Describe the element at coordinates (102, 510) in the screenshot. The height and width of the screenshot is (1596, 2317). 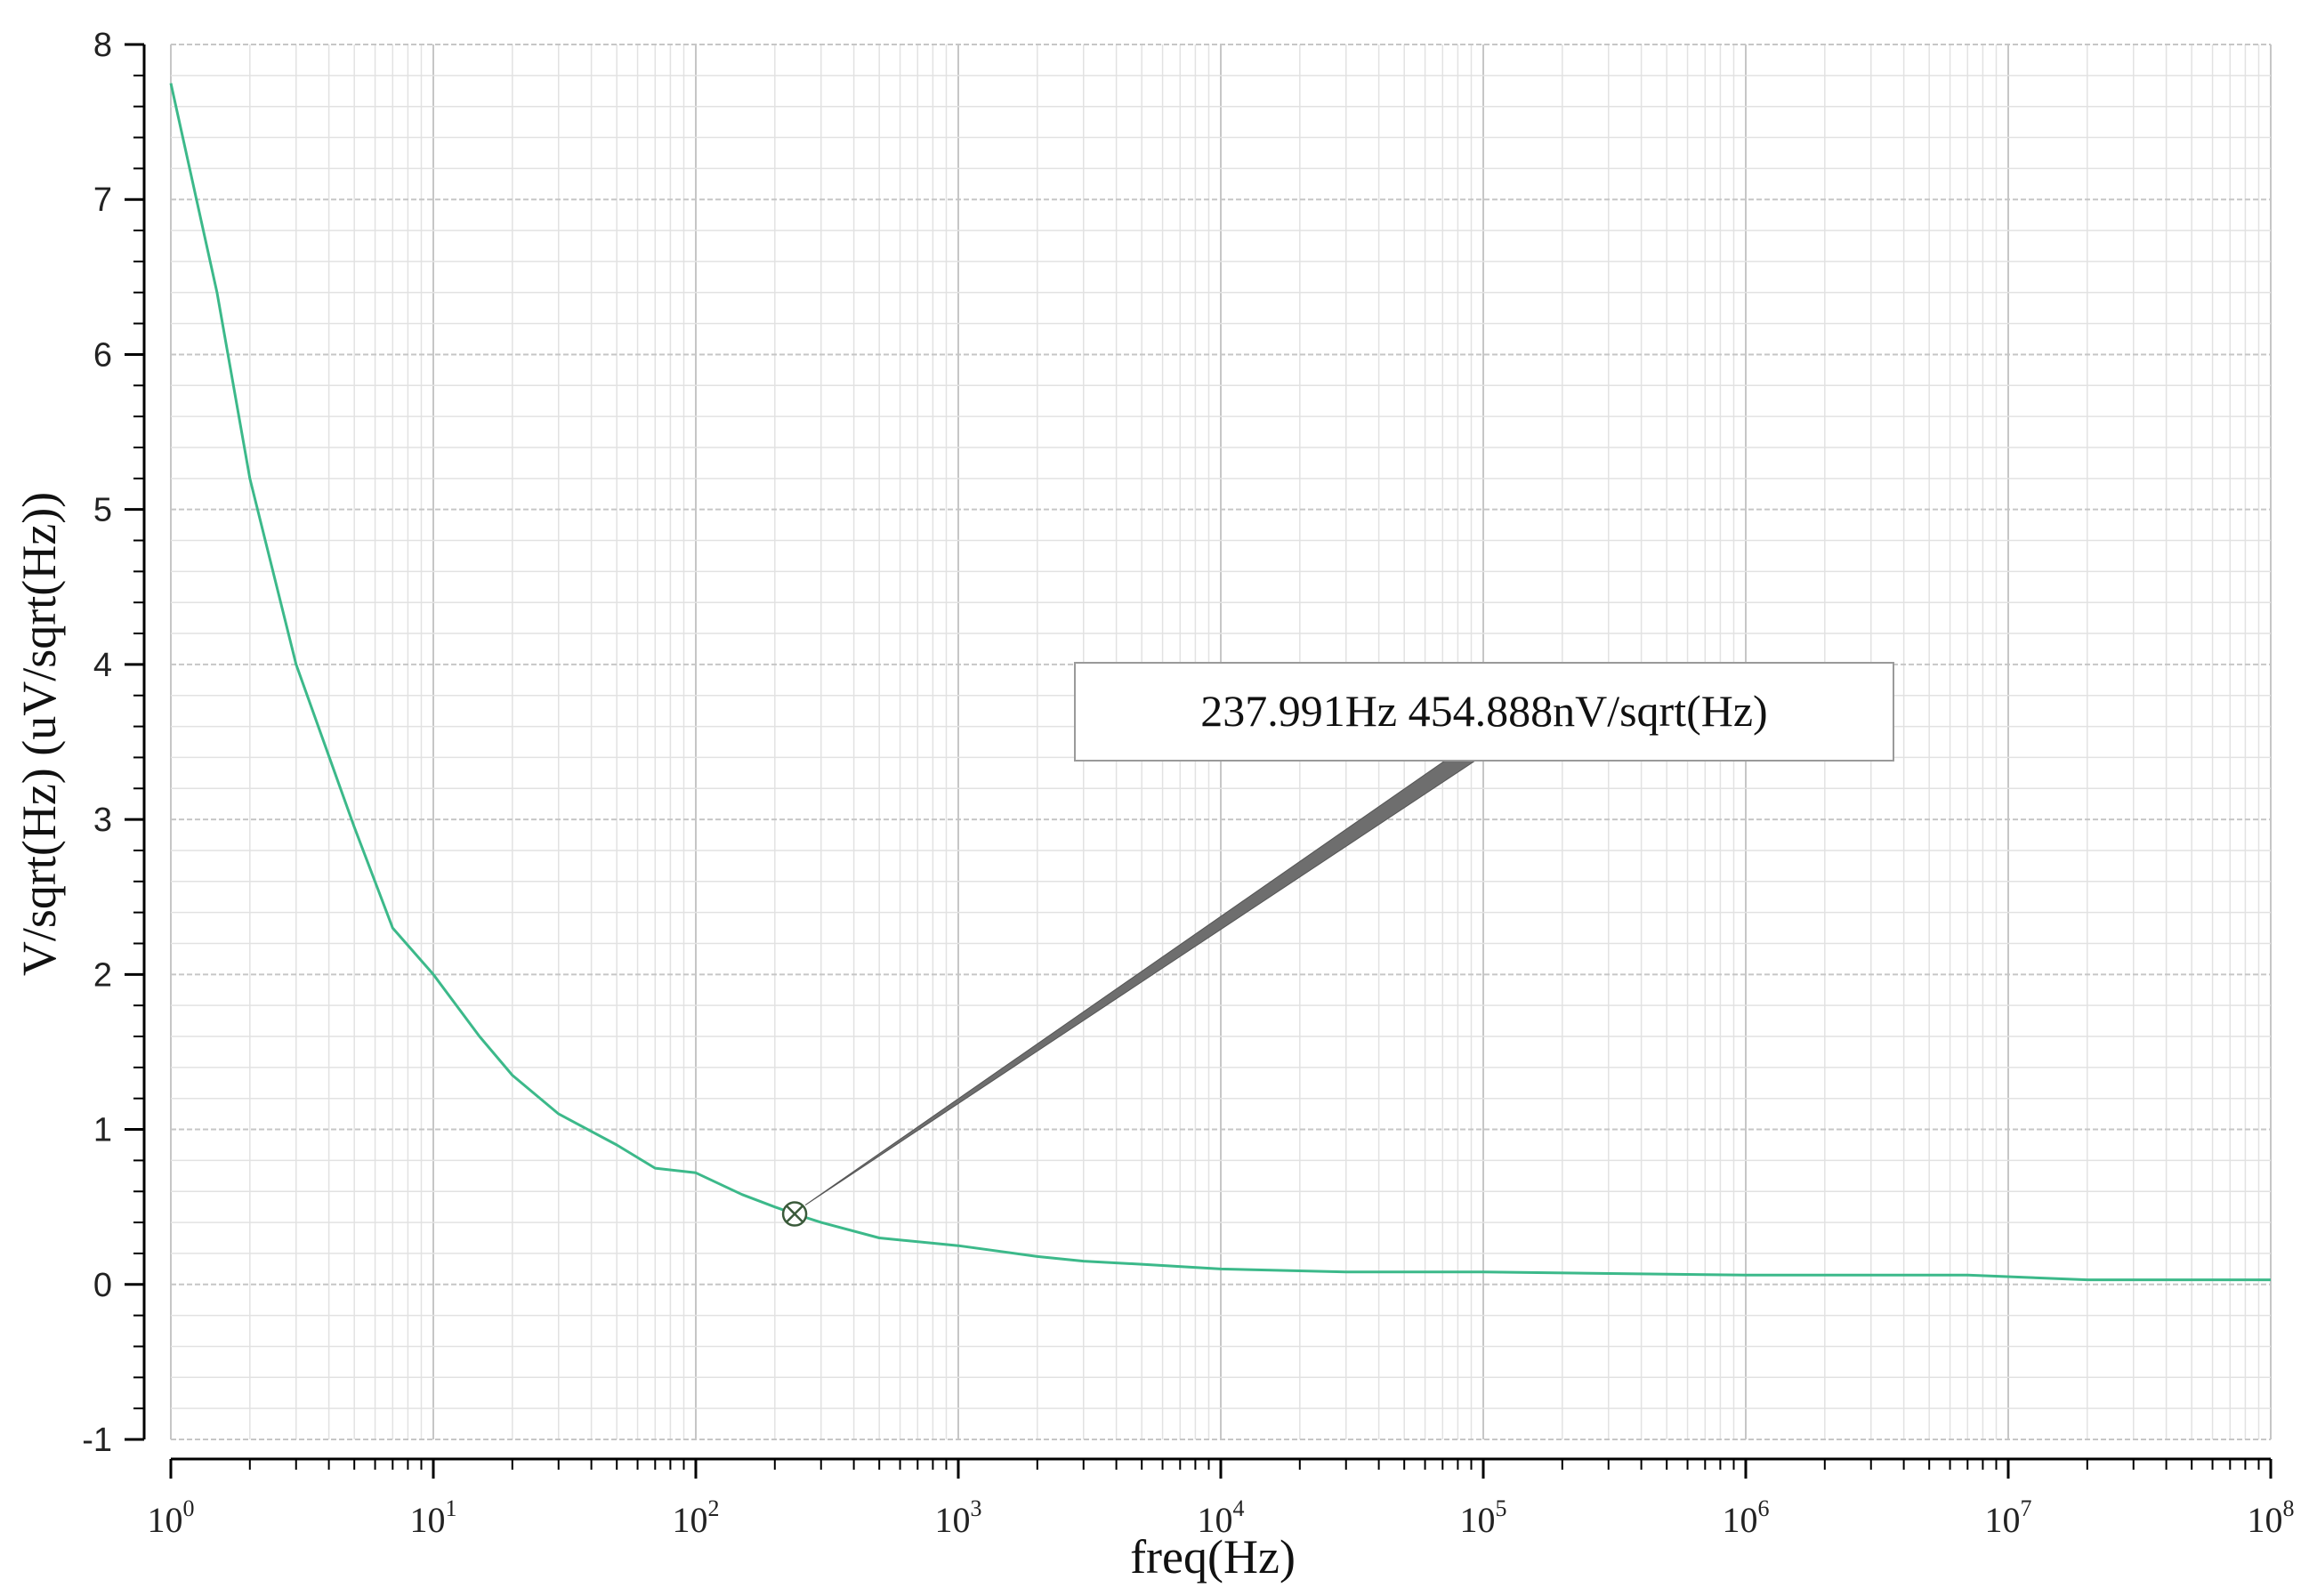
I see `y-tick-label: 5` at that location.